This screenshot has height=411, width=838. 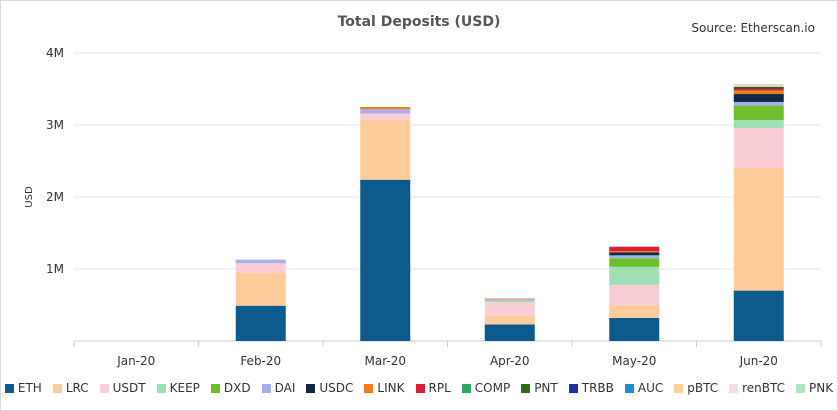 I want to click on legend-item: KEEP, so click(x=178, y=388).